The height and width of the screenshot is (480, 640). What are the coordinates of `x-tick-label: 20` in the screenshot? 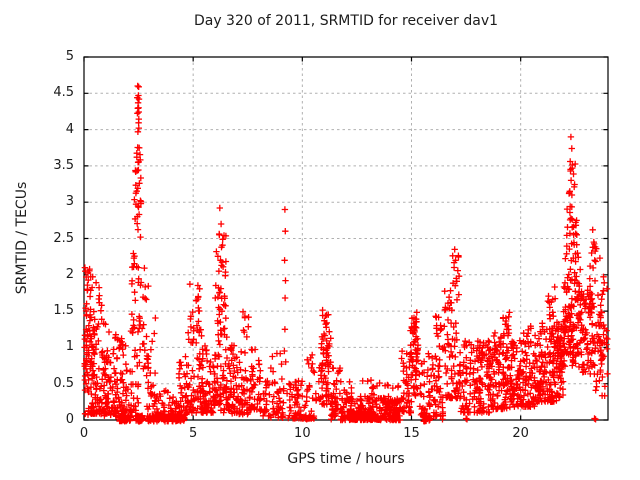 It's located at (520, 433).